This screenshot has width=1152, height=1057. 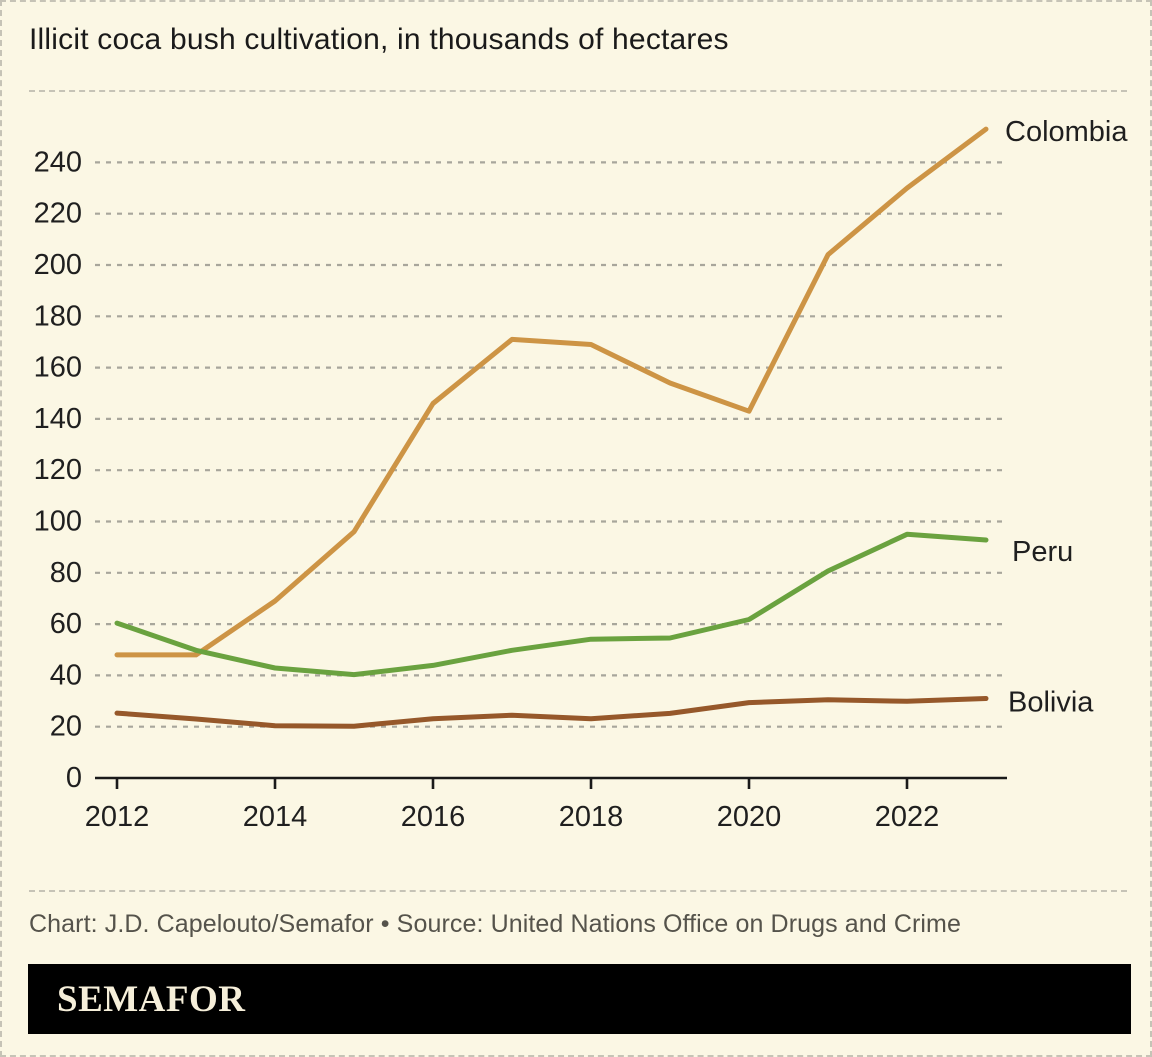 I want to click on x-tick-label-2016: 2016, so click(x=433, y=817).